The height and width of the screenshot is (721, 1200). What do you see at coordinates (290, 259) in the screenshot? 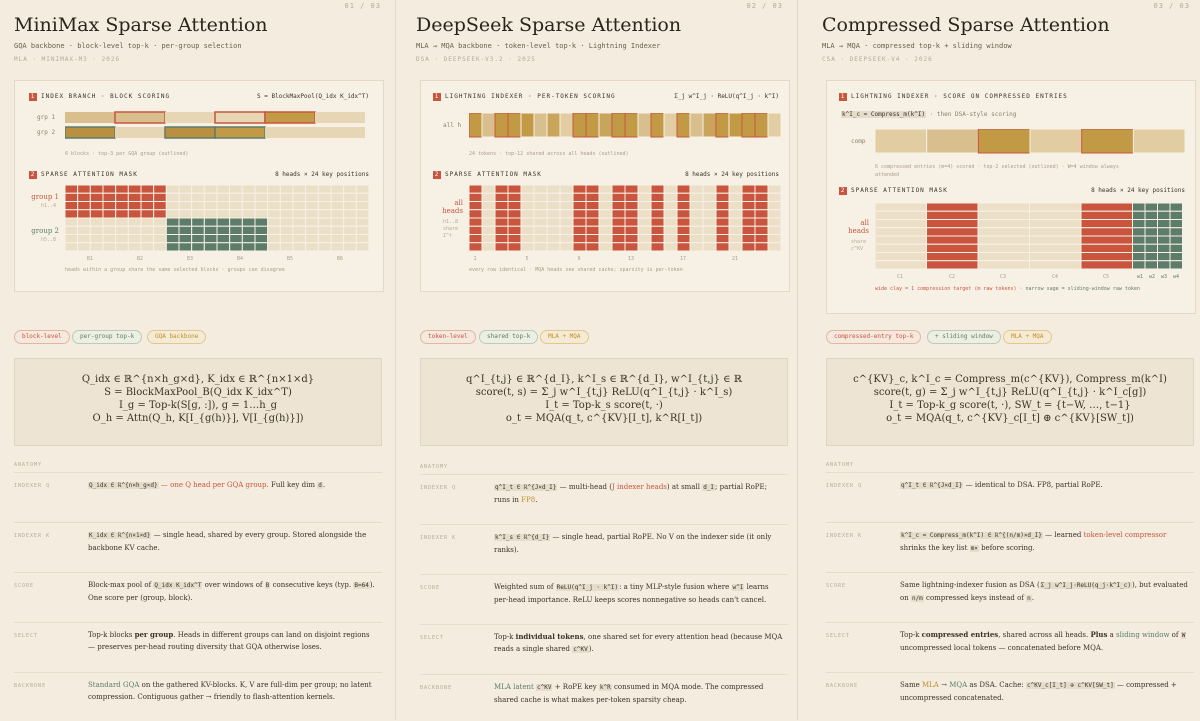
I see `tick: B5` at bounding box center [290, 259].